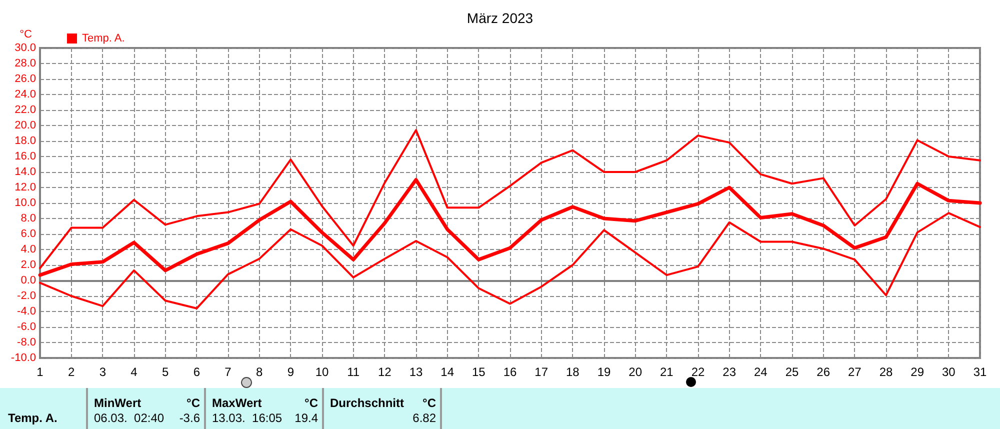 The image size is (1000, 429). Describe the element at coordinates (28, 218) in the screenshot. I see `y-tick-label: 8.0` at that location.